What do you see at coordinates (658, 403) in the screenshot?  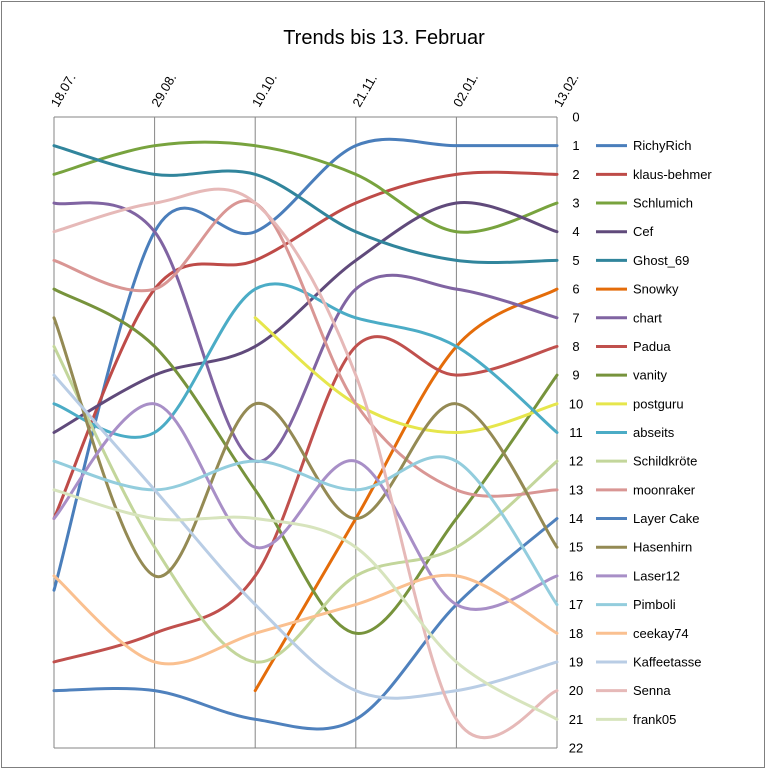 I see `legend-label: postguru` at bounding box center [658, 403].